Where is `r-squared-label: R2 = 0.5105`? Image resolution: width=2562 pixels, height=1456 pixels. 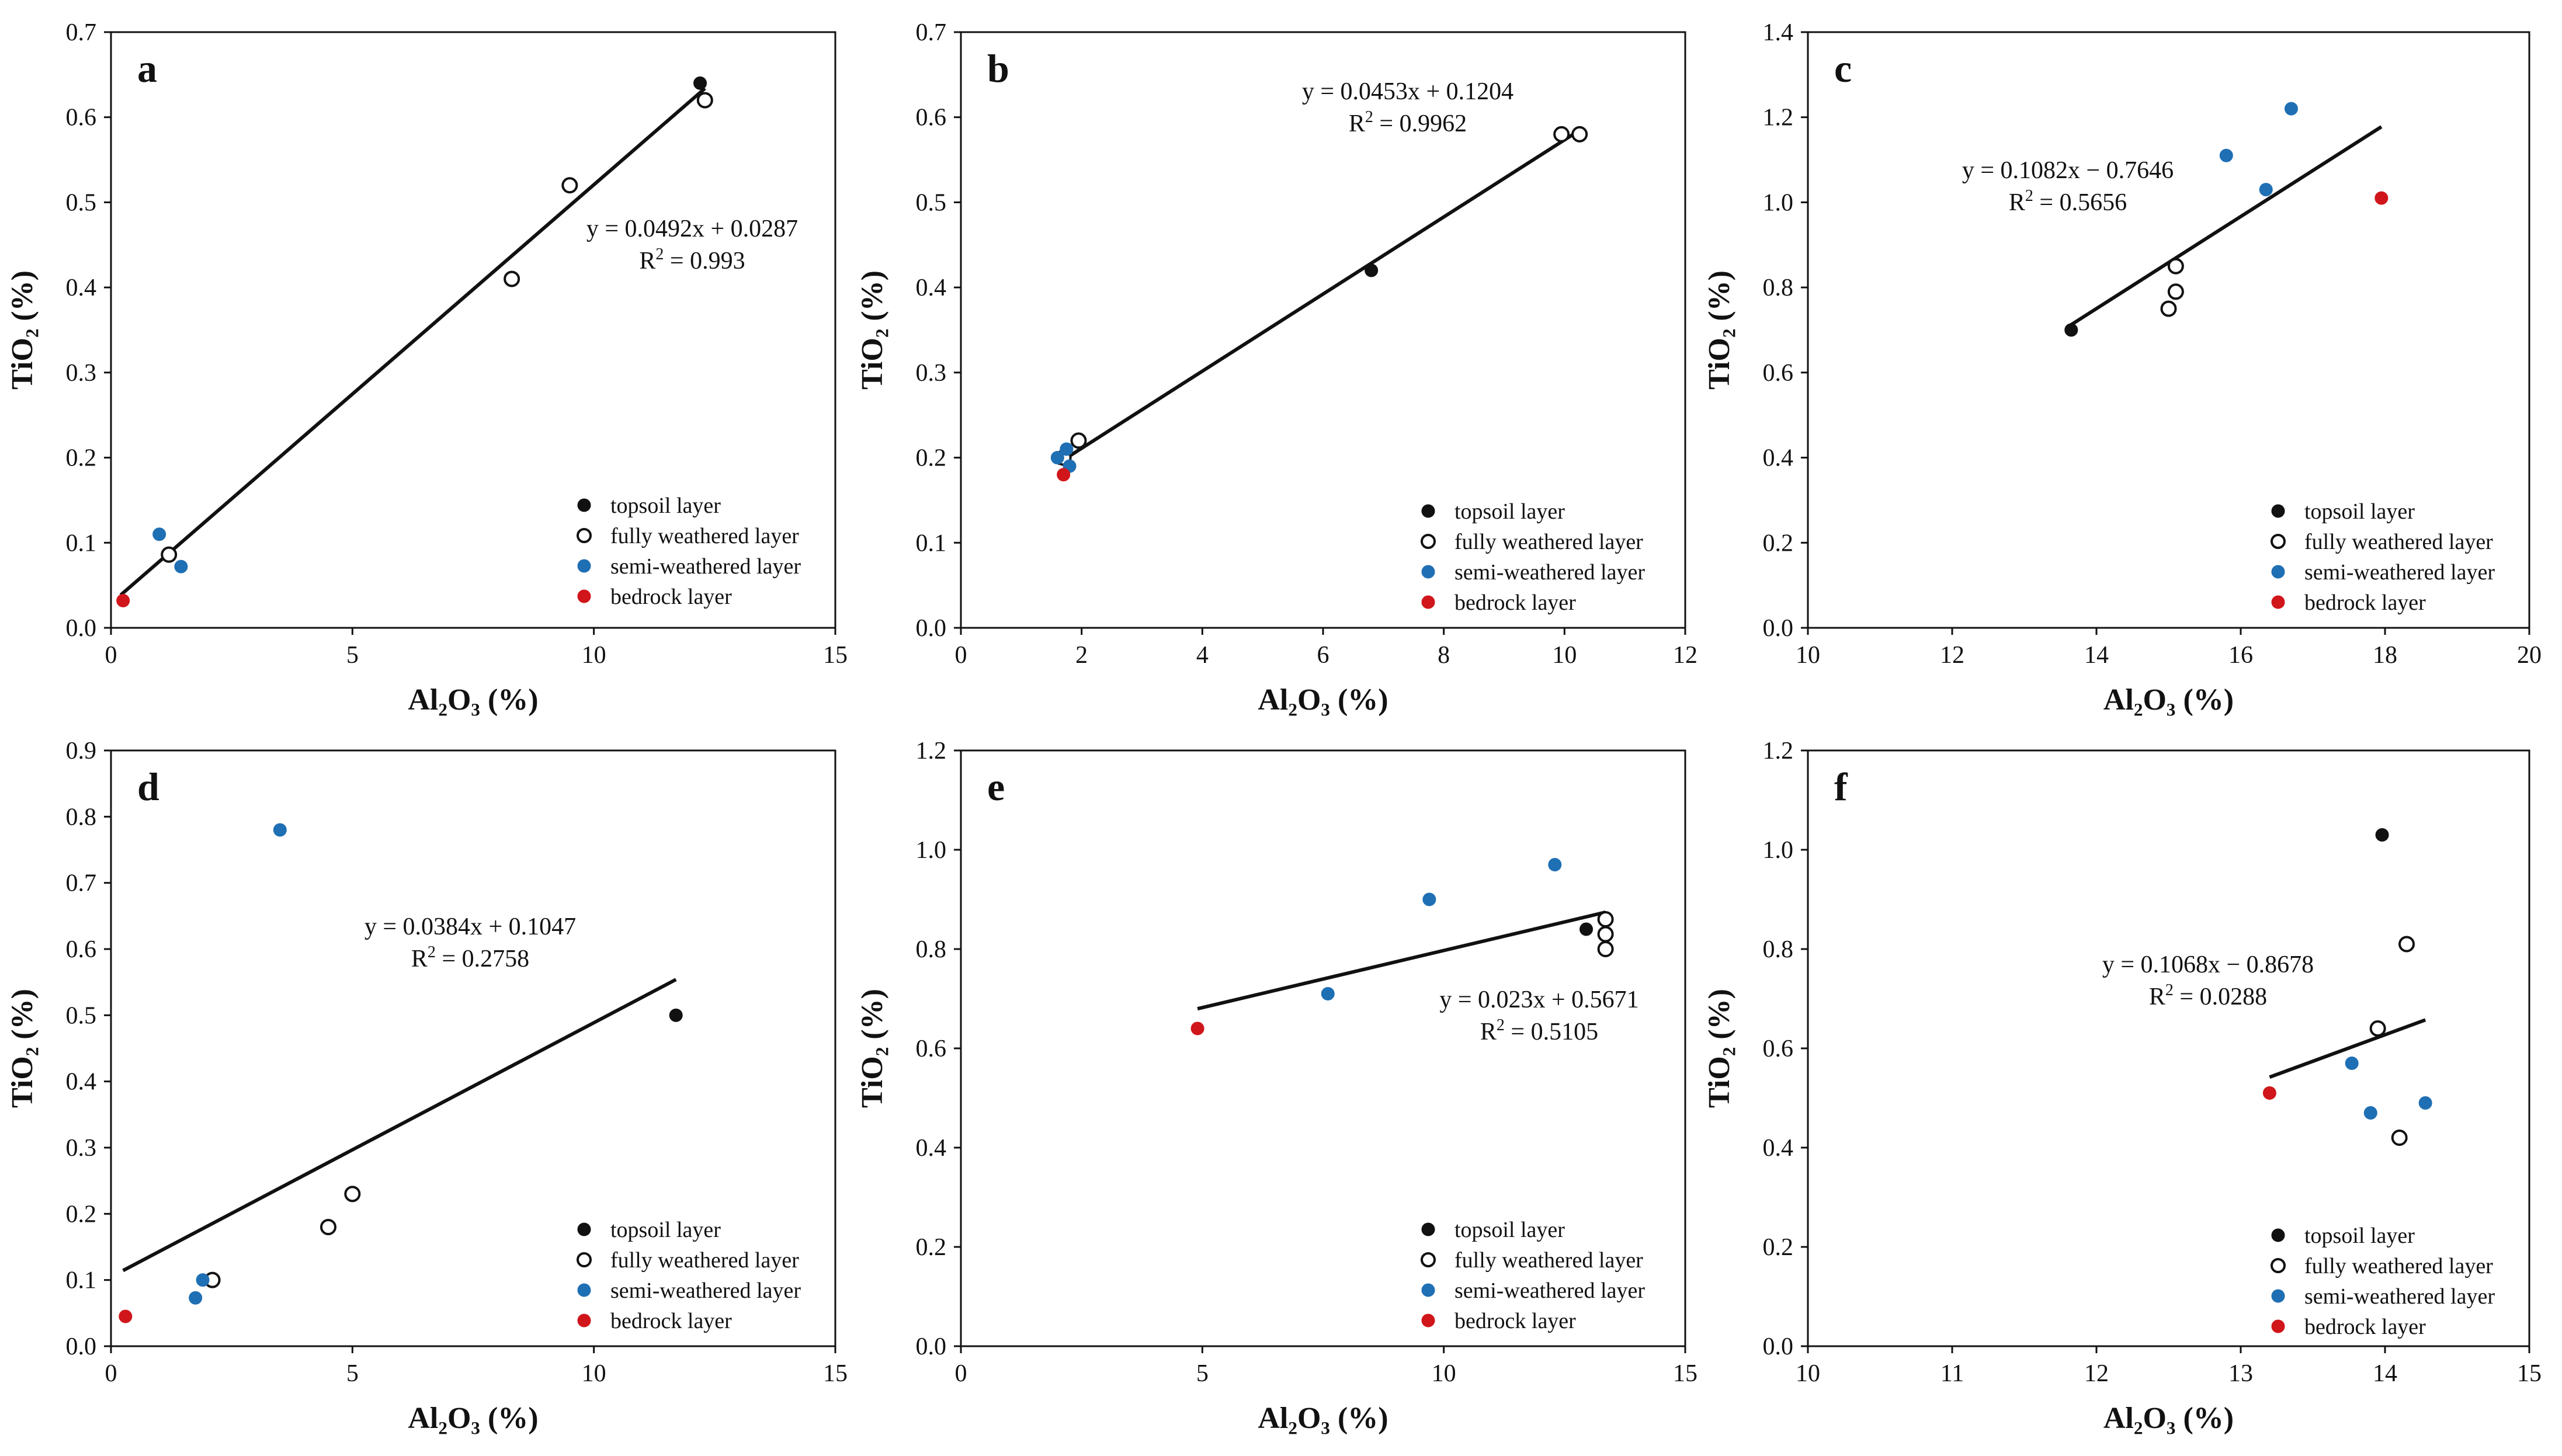 r-squared-label: R2 = 0.5105 is located at coordinates (1539, 1030).